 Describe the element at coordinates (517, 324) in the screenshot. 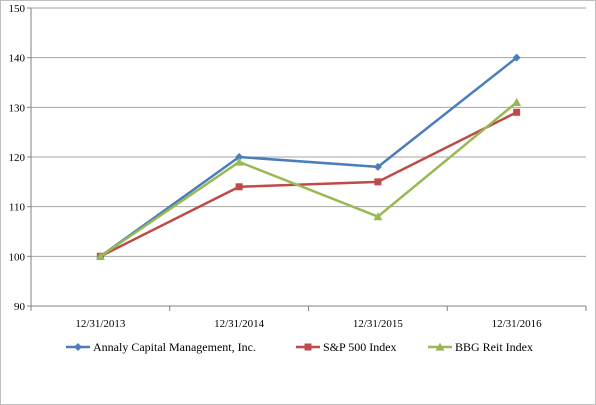

I see `x-tick-label: 12/31/2016` at that location.